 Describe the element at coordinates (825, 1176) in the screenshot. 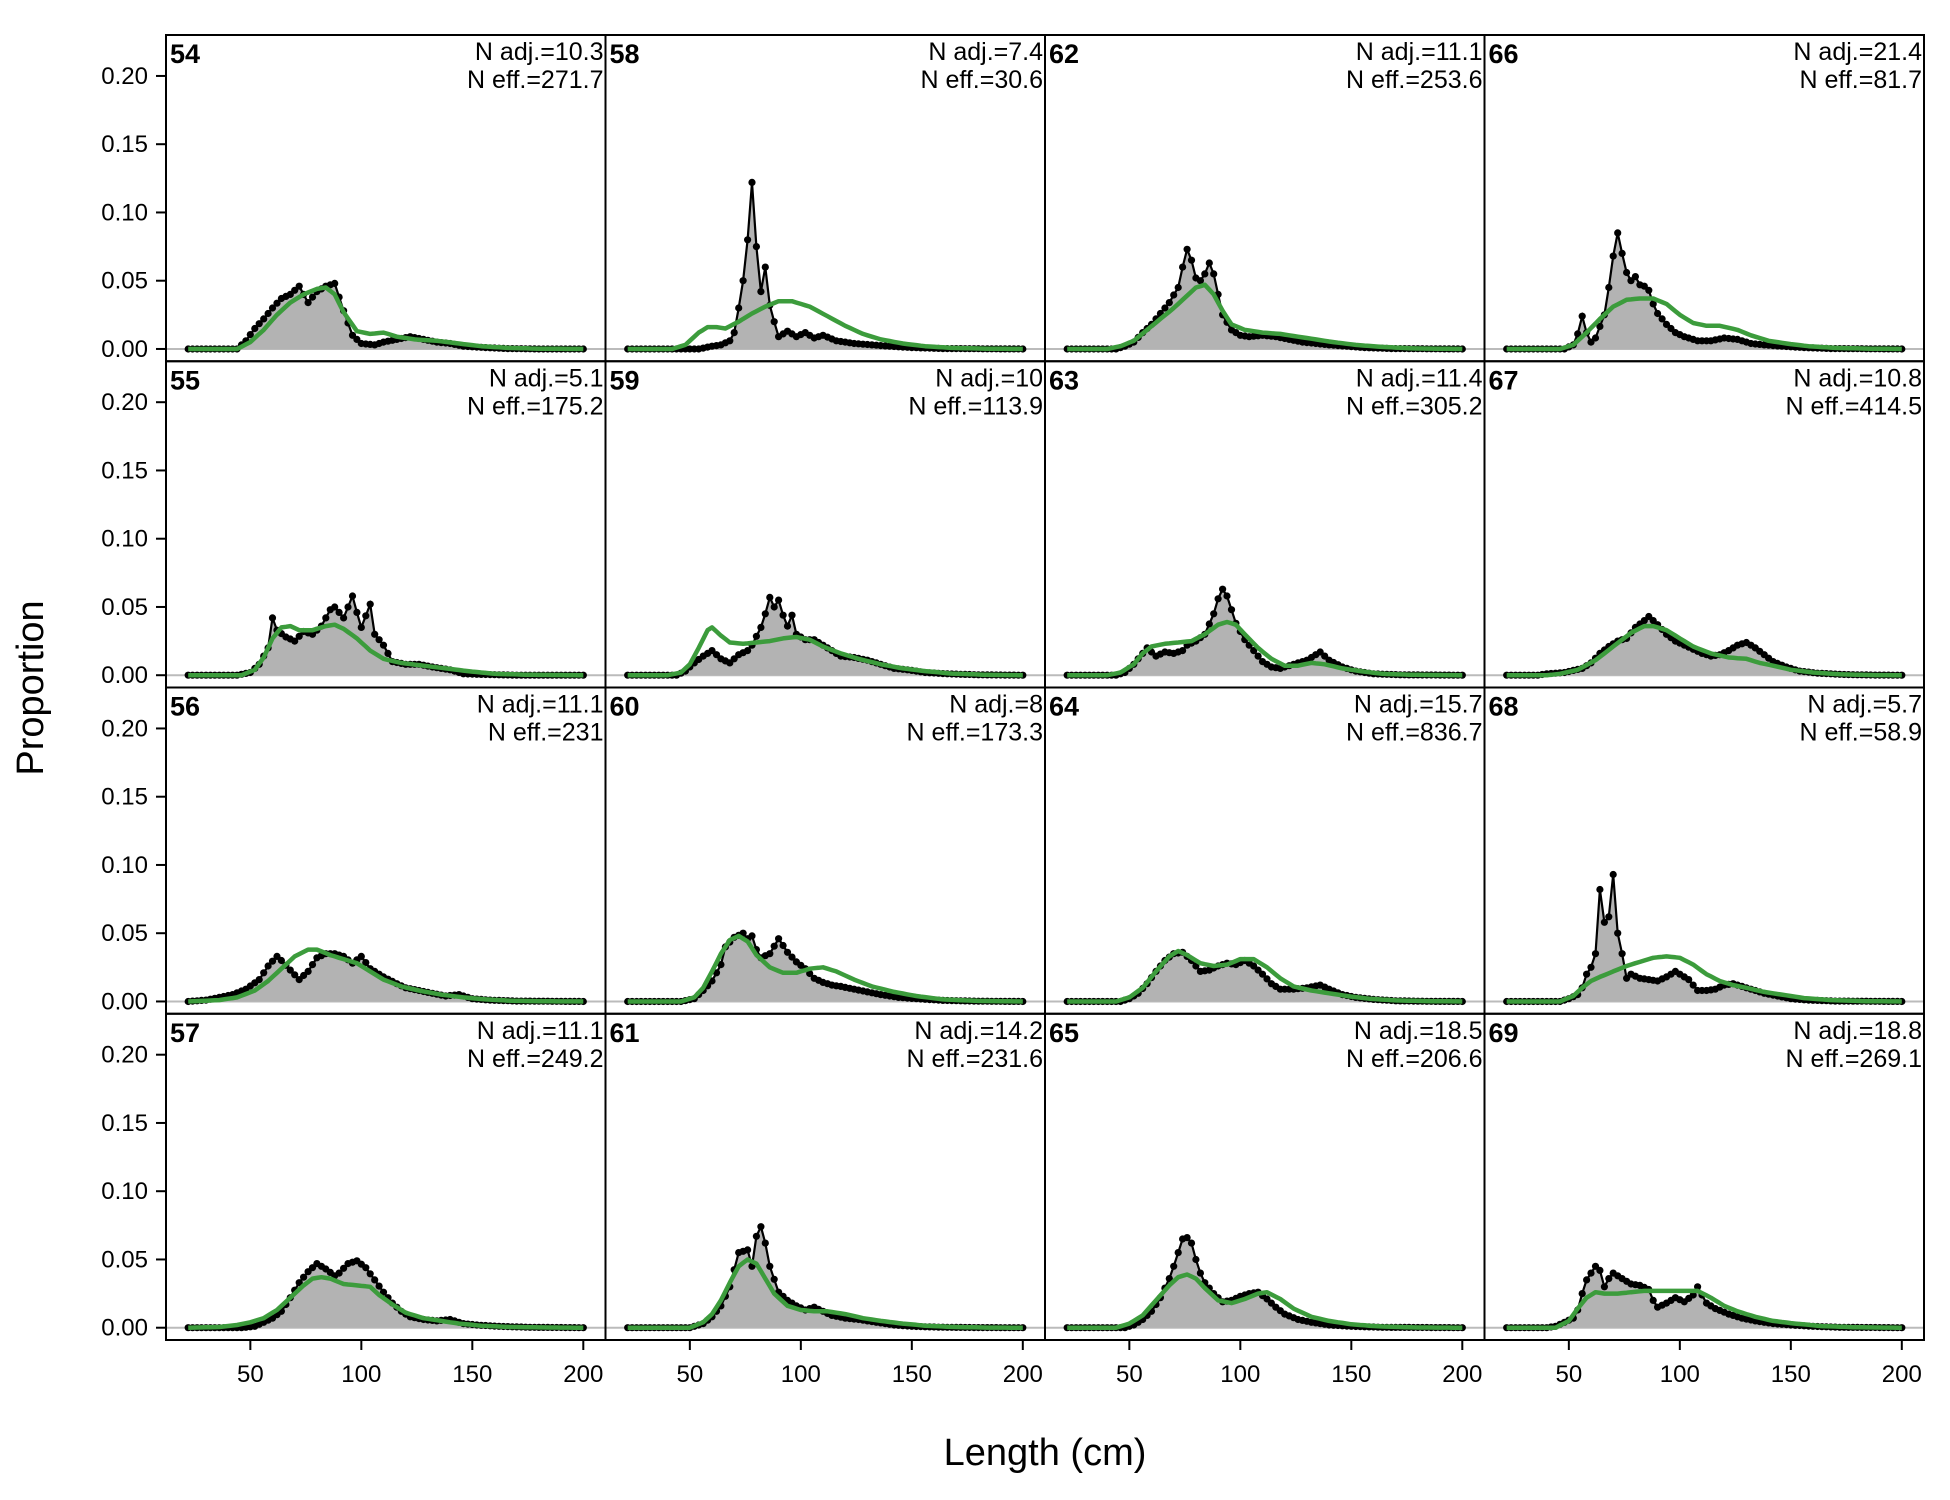

I see `panel-61: 61 N adj.=14.2N eff.=231.6` at that location.